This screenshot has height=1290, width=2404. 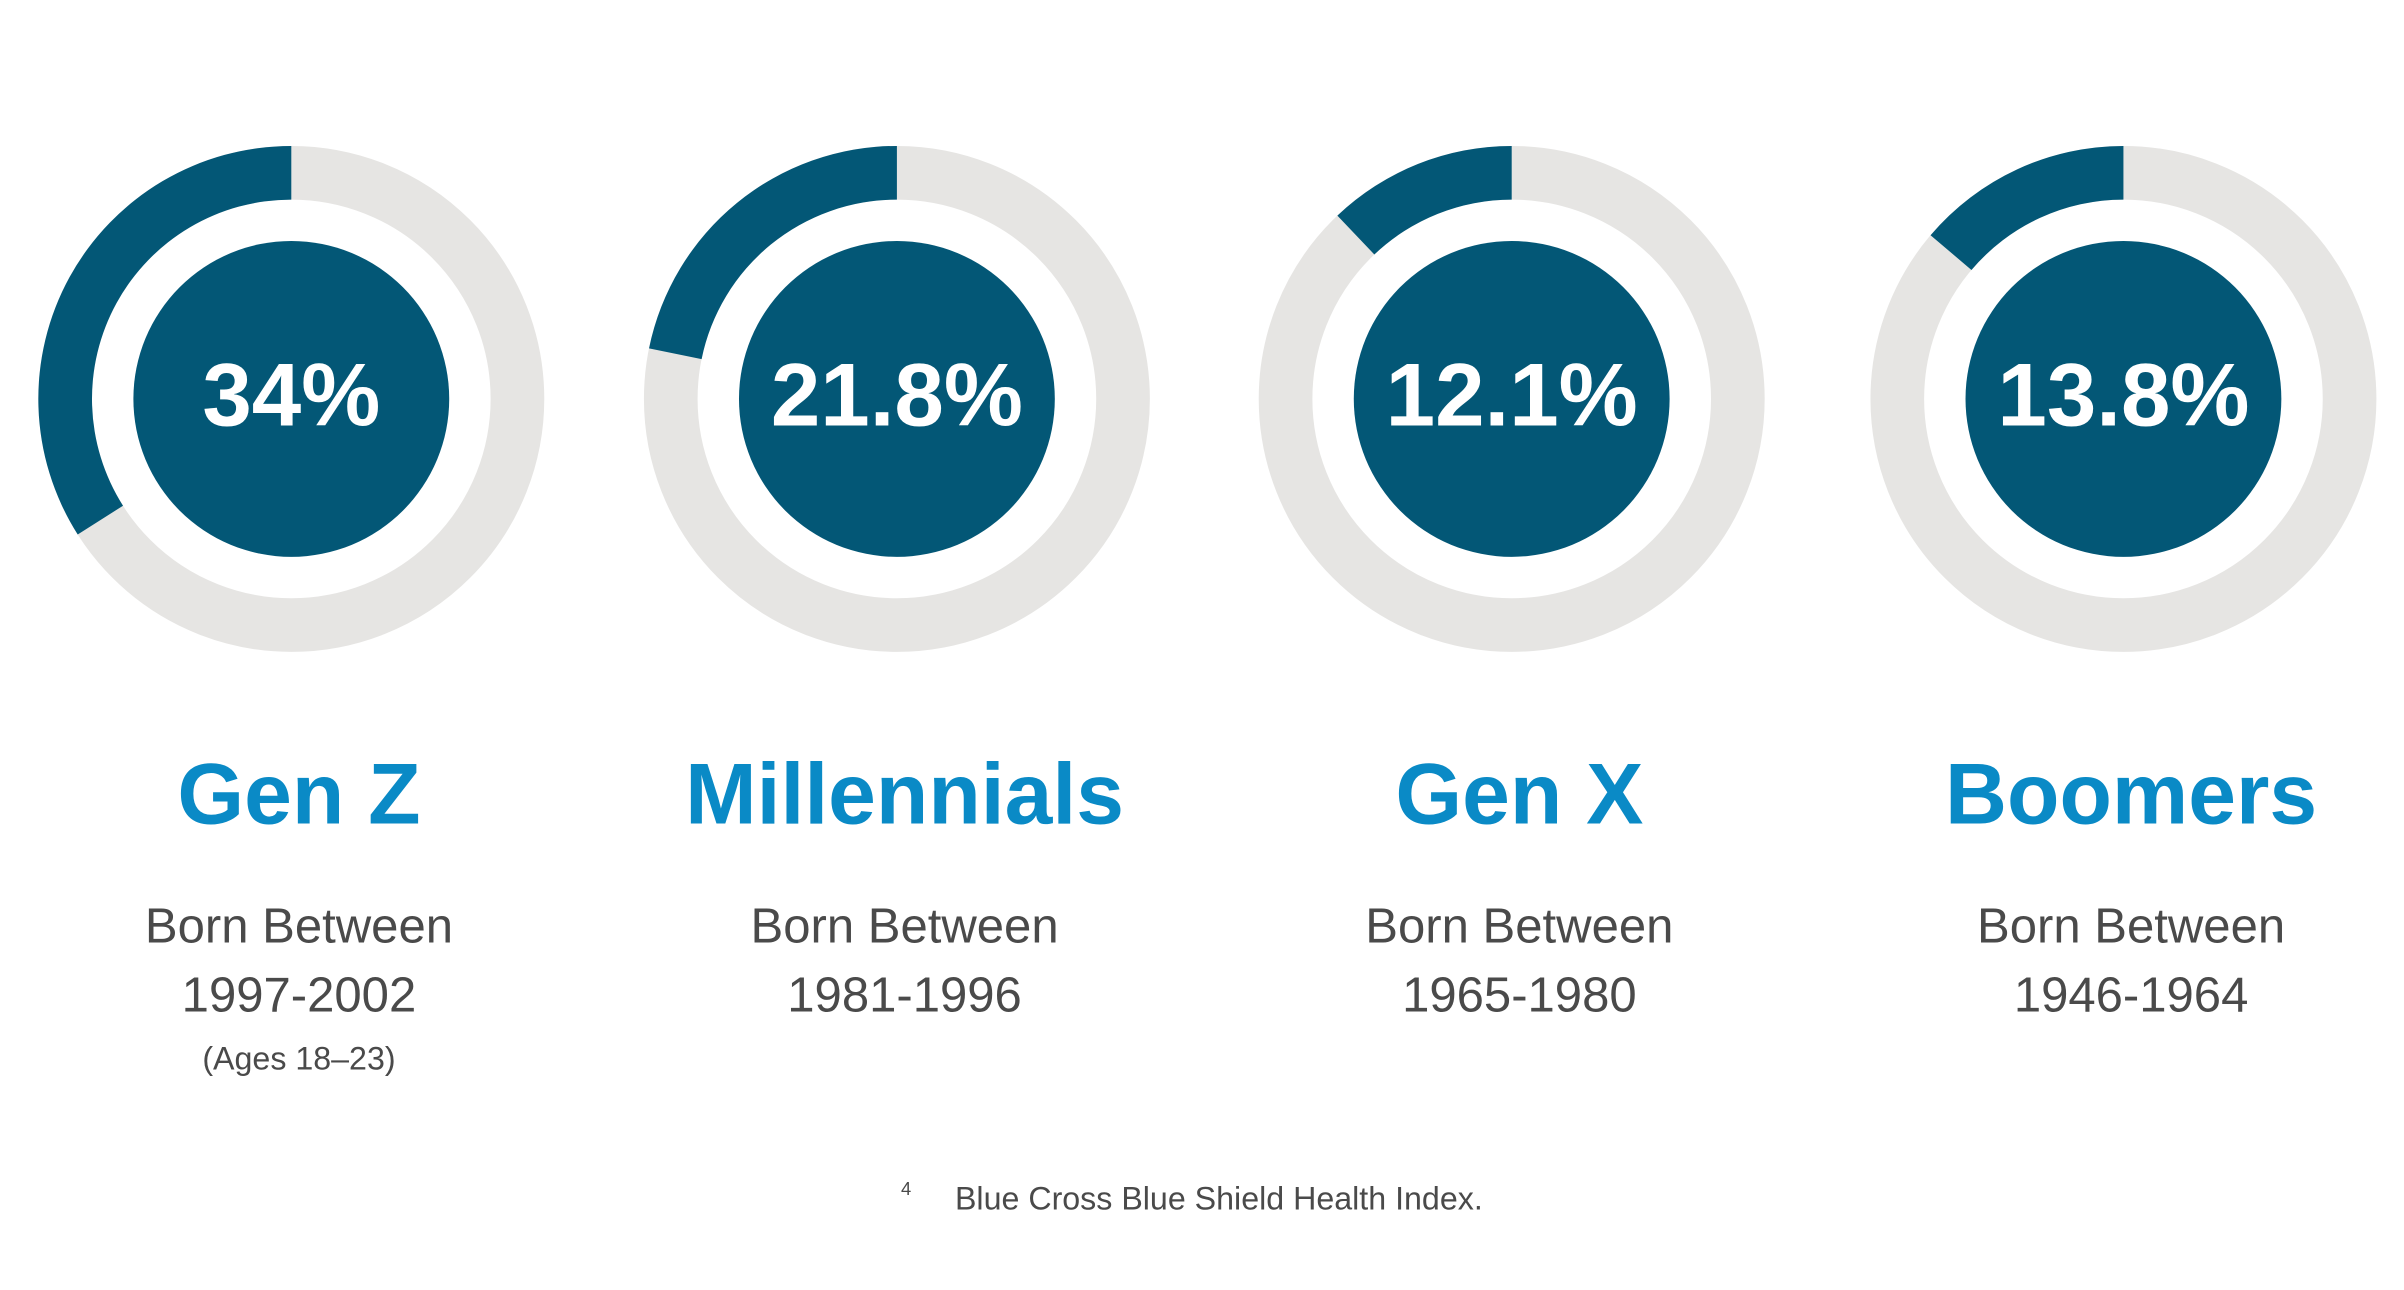 I want to click on category-label: Gen Z, so click(x=298, y=794).